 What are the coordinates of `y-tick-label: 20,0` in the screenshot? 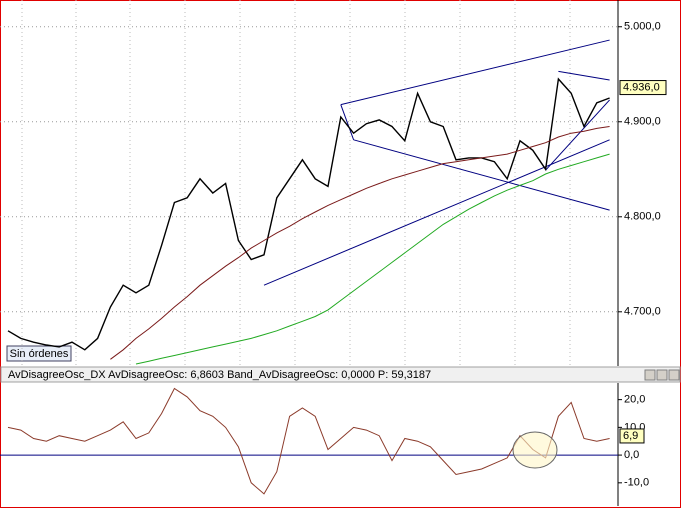 It's located at (634, 400).